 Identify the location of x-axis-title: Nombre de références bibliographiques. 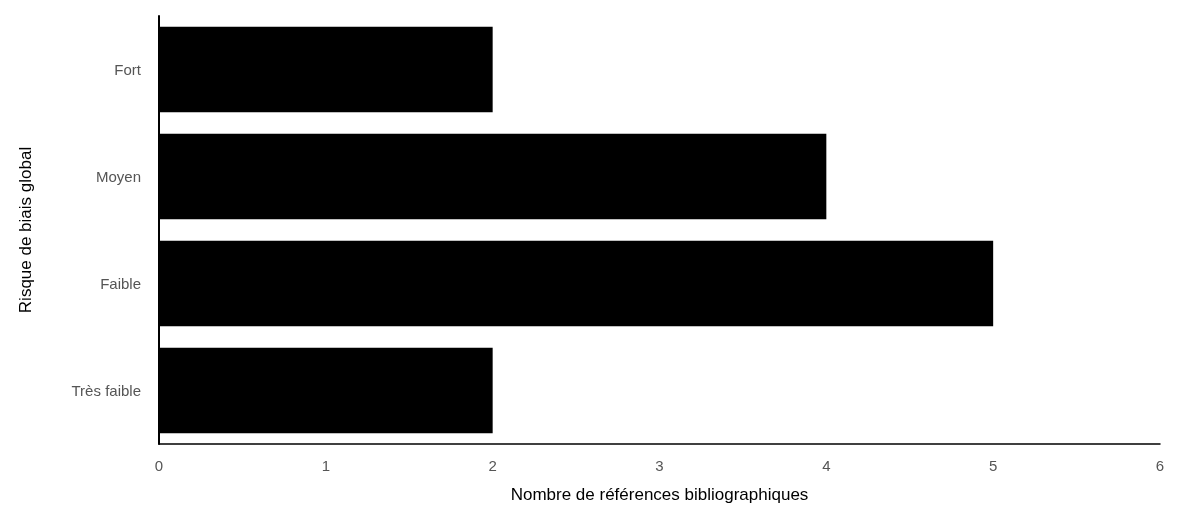
(659, 494).